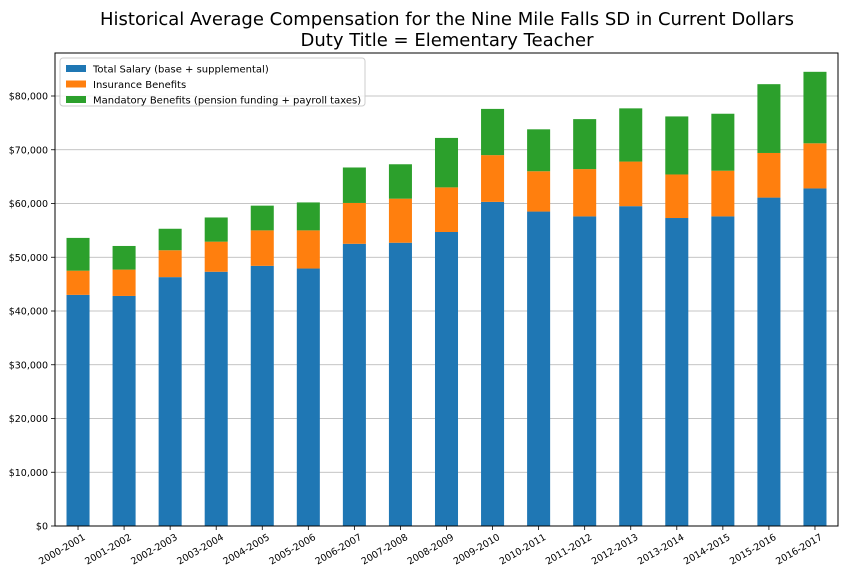 The image size is (864, 576). Describe the element at coordinates (28, 312) in the screenshot. I see `y-tick-label: $40,000` at that location.